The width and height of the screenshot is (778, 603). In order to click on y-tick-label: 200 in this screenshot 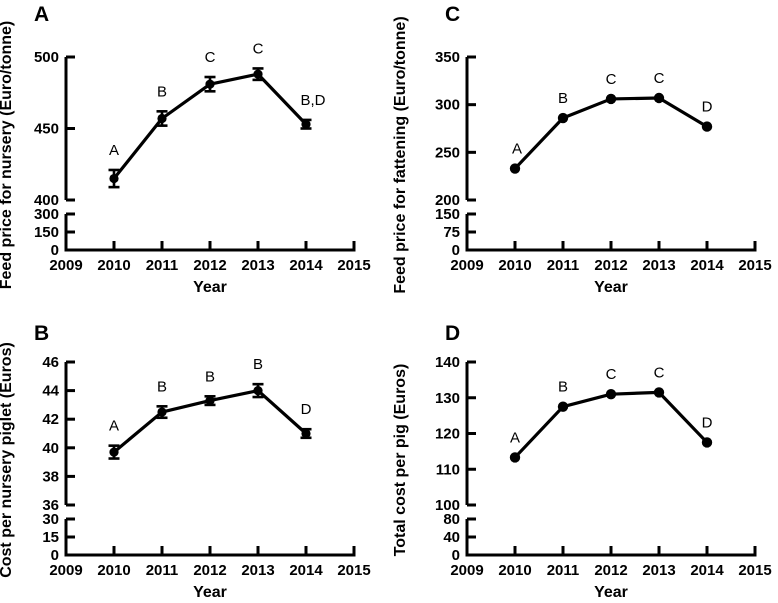, I will do `click(447, 200)`.